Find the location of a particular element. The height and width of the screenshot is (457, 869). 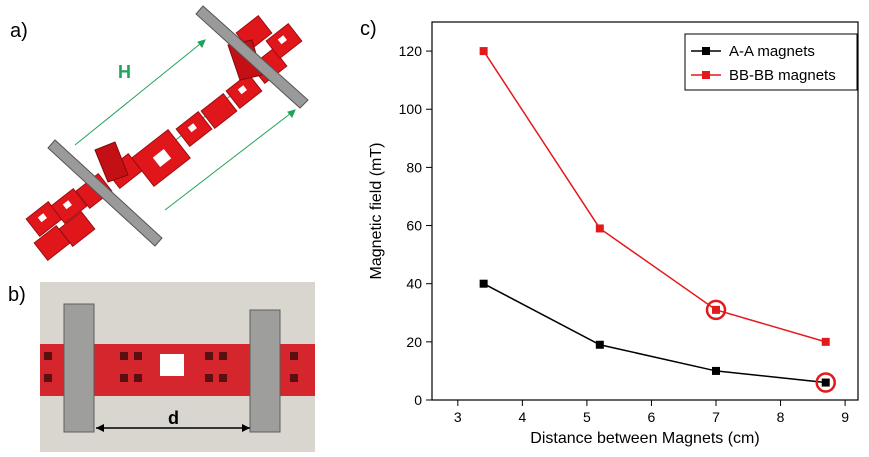

x-tick-label: 4 is located at coordinates (522, 417).